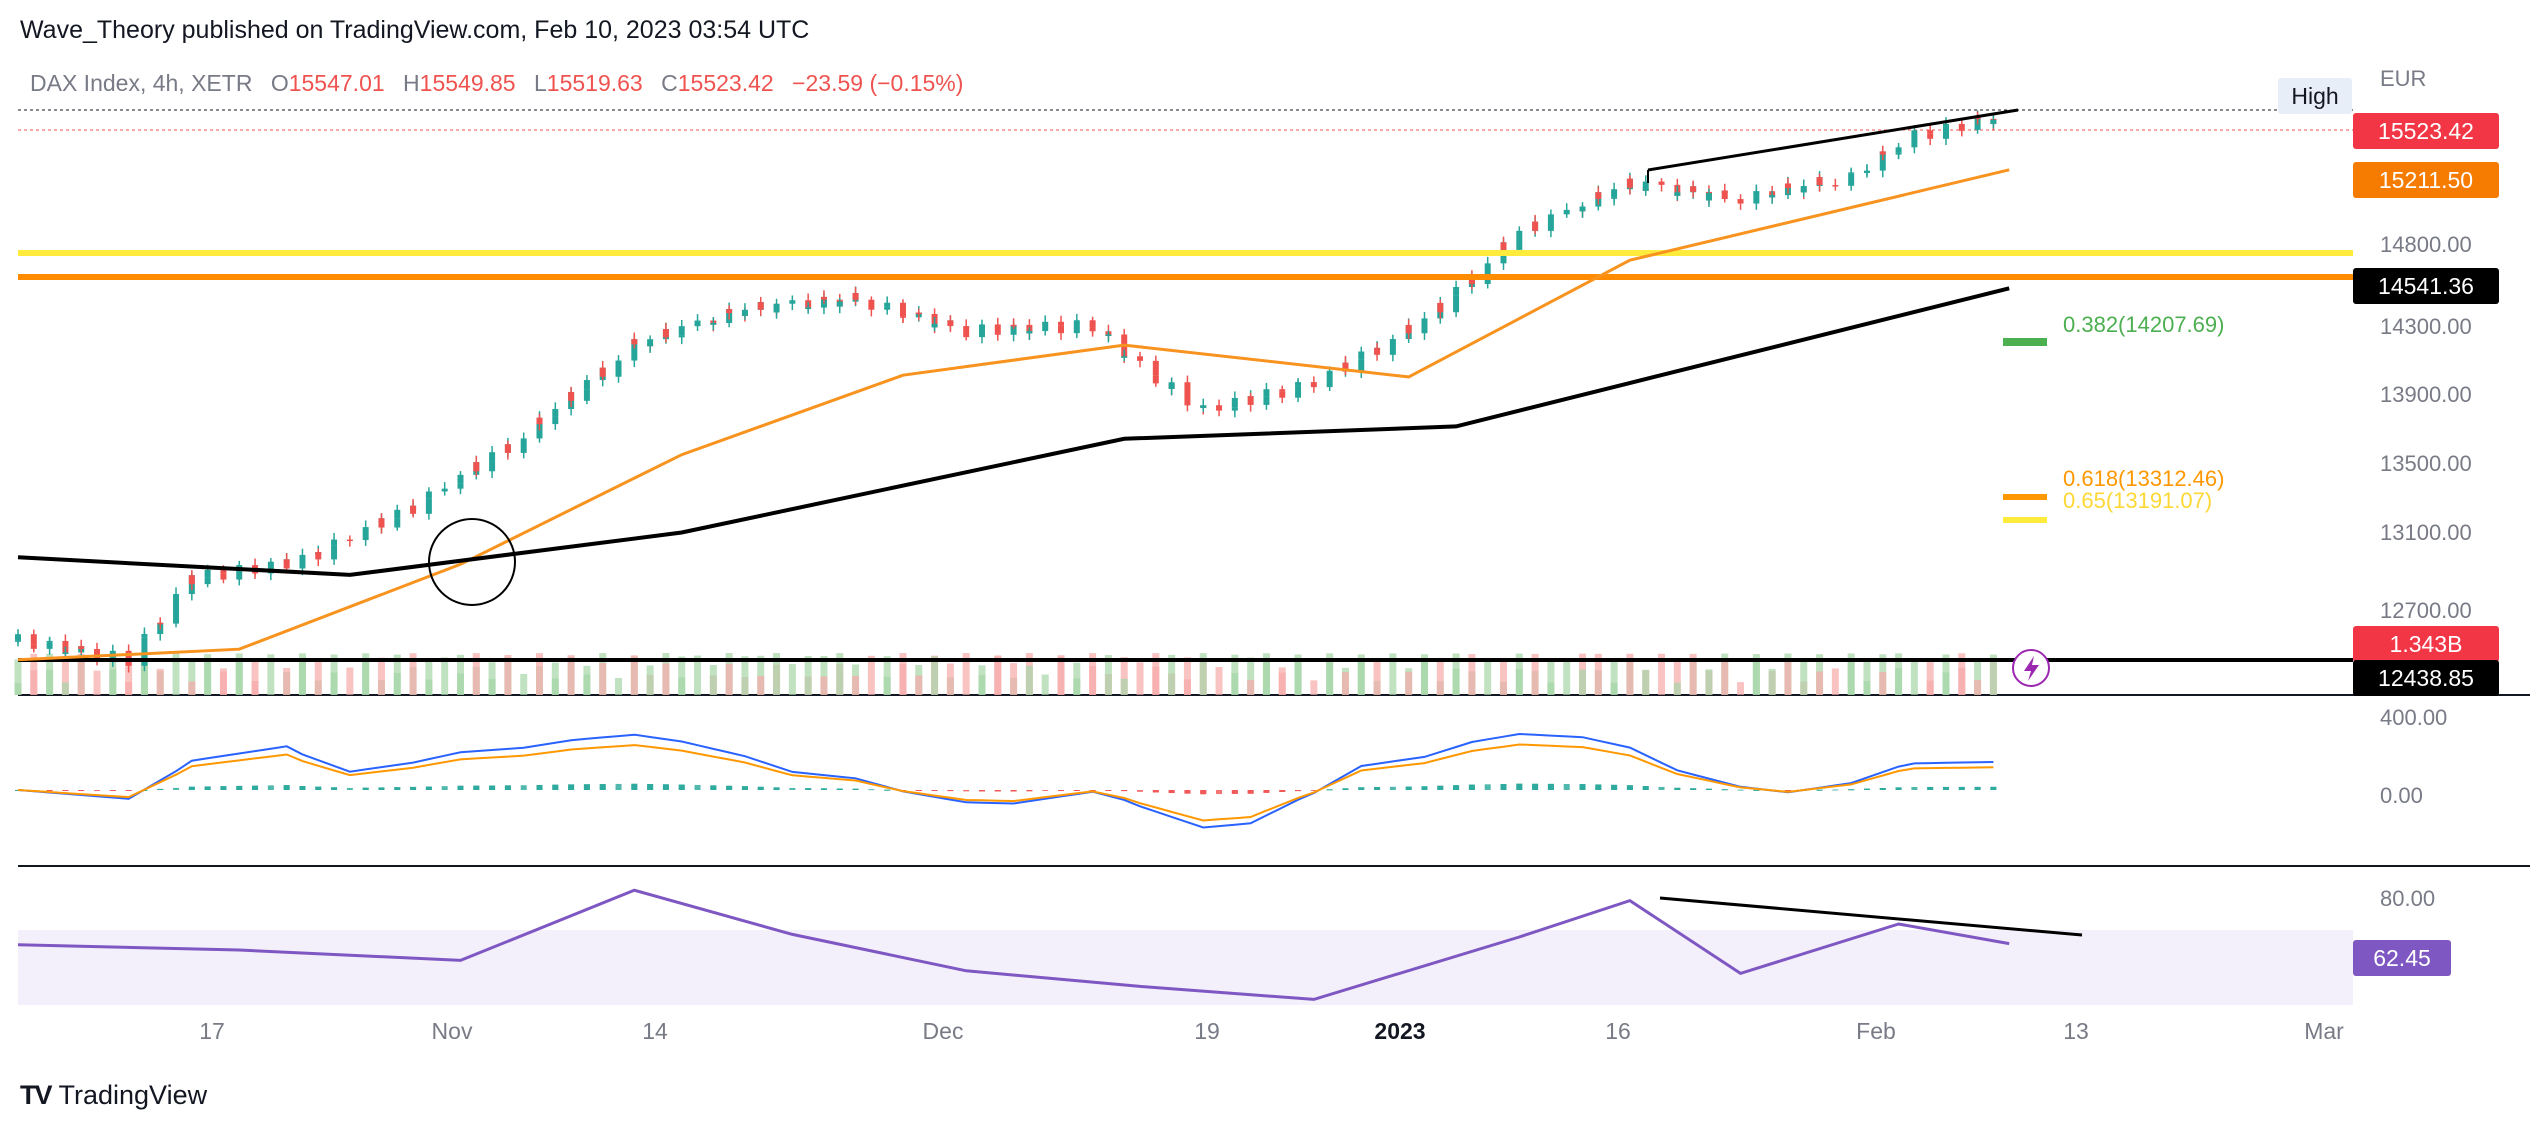  What do you see at coordinates (2426, 180) in the screenshot?
I see `ema50-price-label: 15211.50` at bounding box center [2426, 180].